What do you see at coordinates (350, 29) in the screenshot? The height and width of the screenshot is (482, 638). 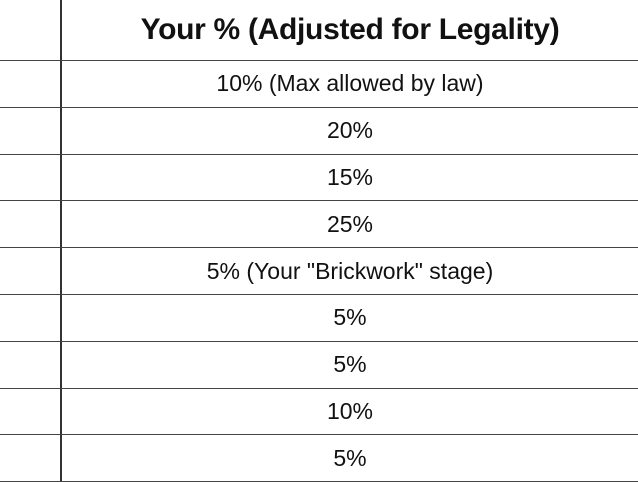 I see `header-cell: Your % (Adjusted for Legality)` at bounding box center [350, 29].